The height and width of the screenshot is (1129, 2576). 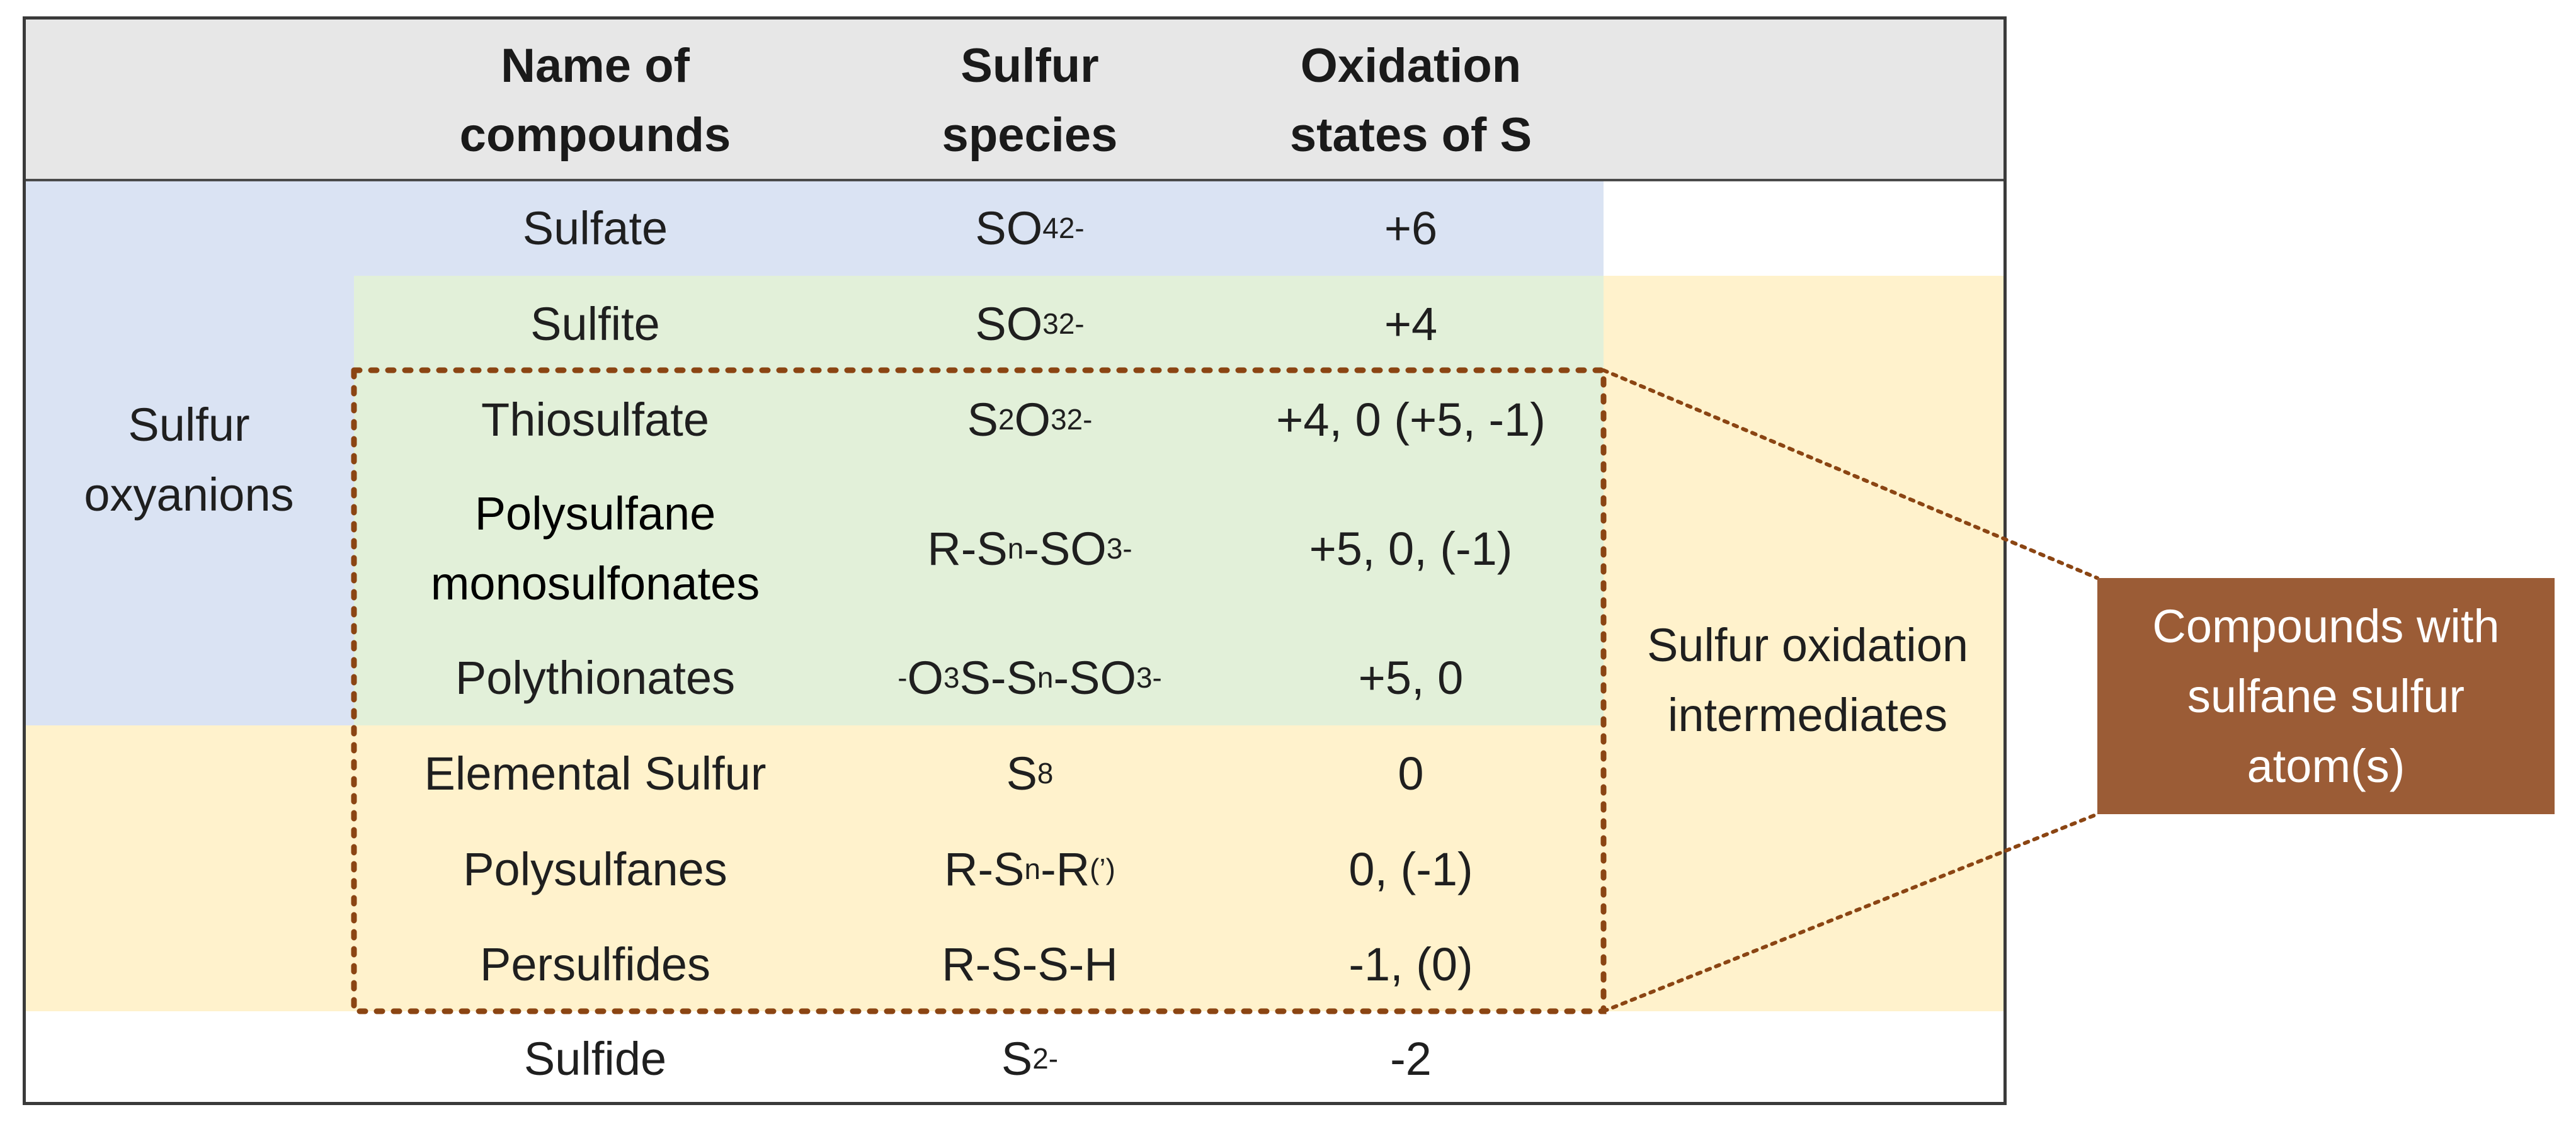 I want to click on row-name-persulfides: Persulfides, so click(x=595, y=964).